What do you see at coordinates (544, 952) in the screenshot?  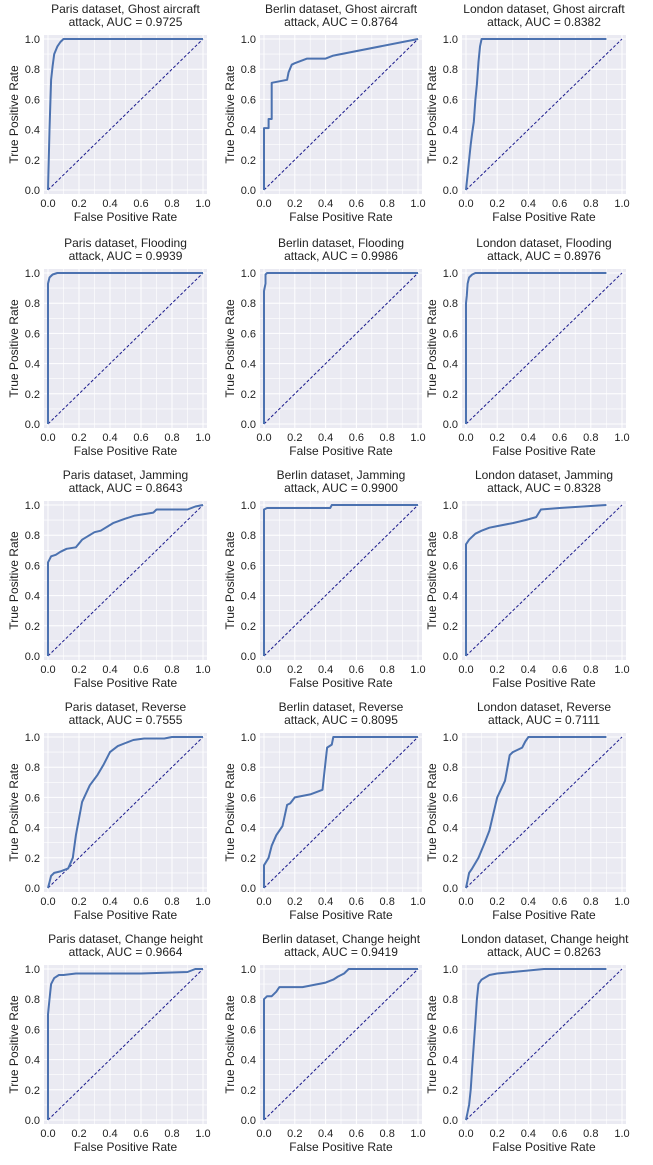 I see `panel-title-line2: attack, AUC = 0.8263` at bounding box center [544, 952].